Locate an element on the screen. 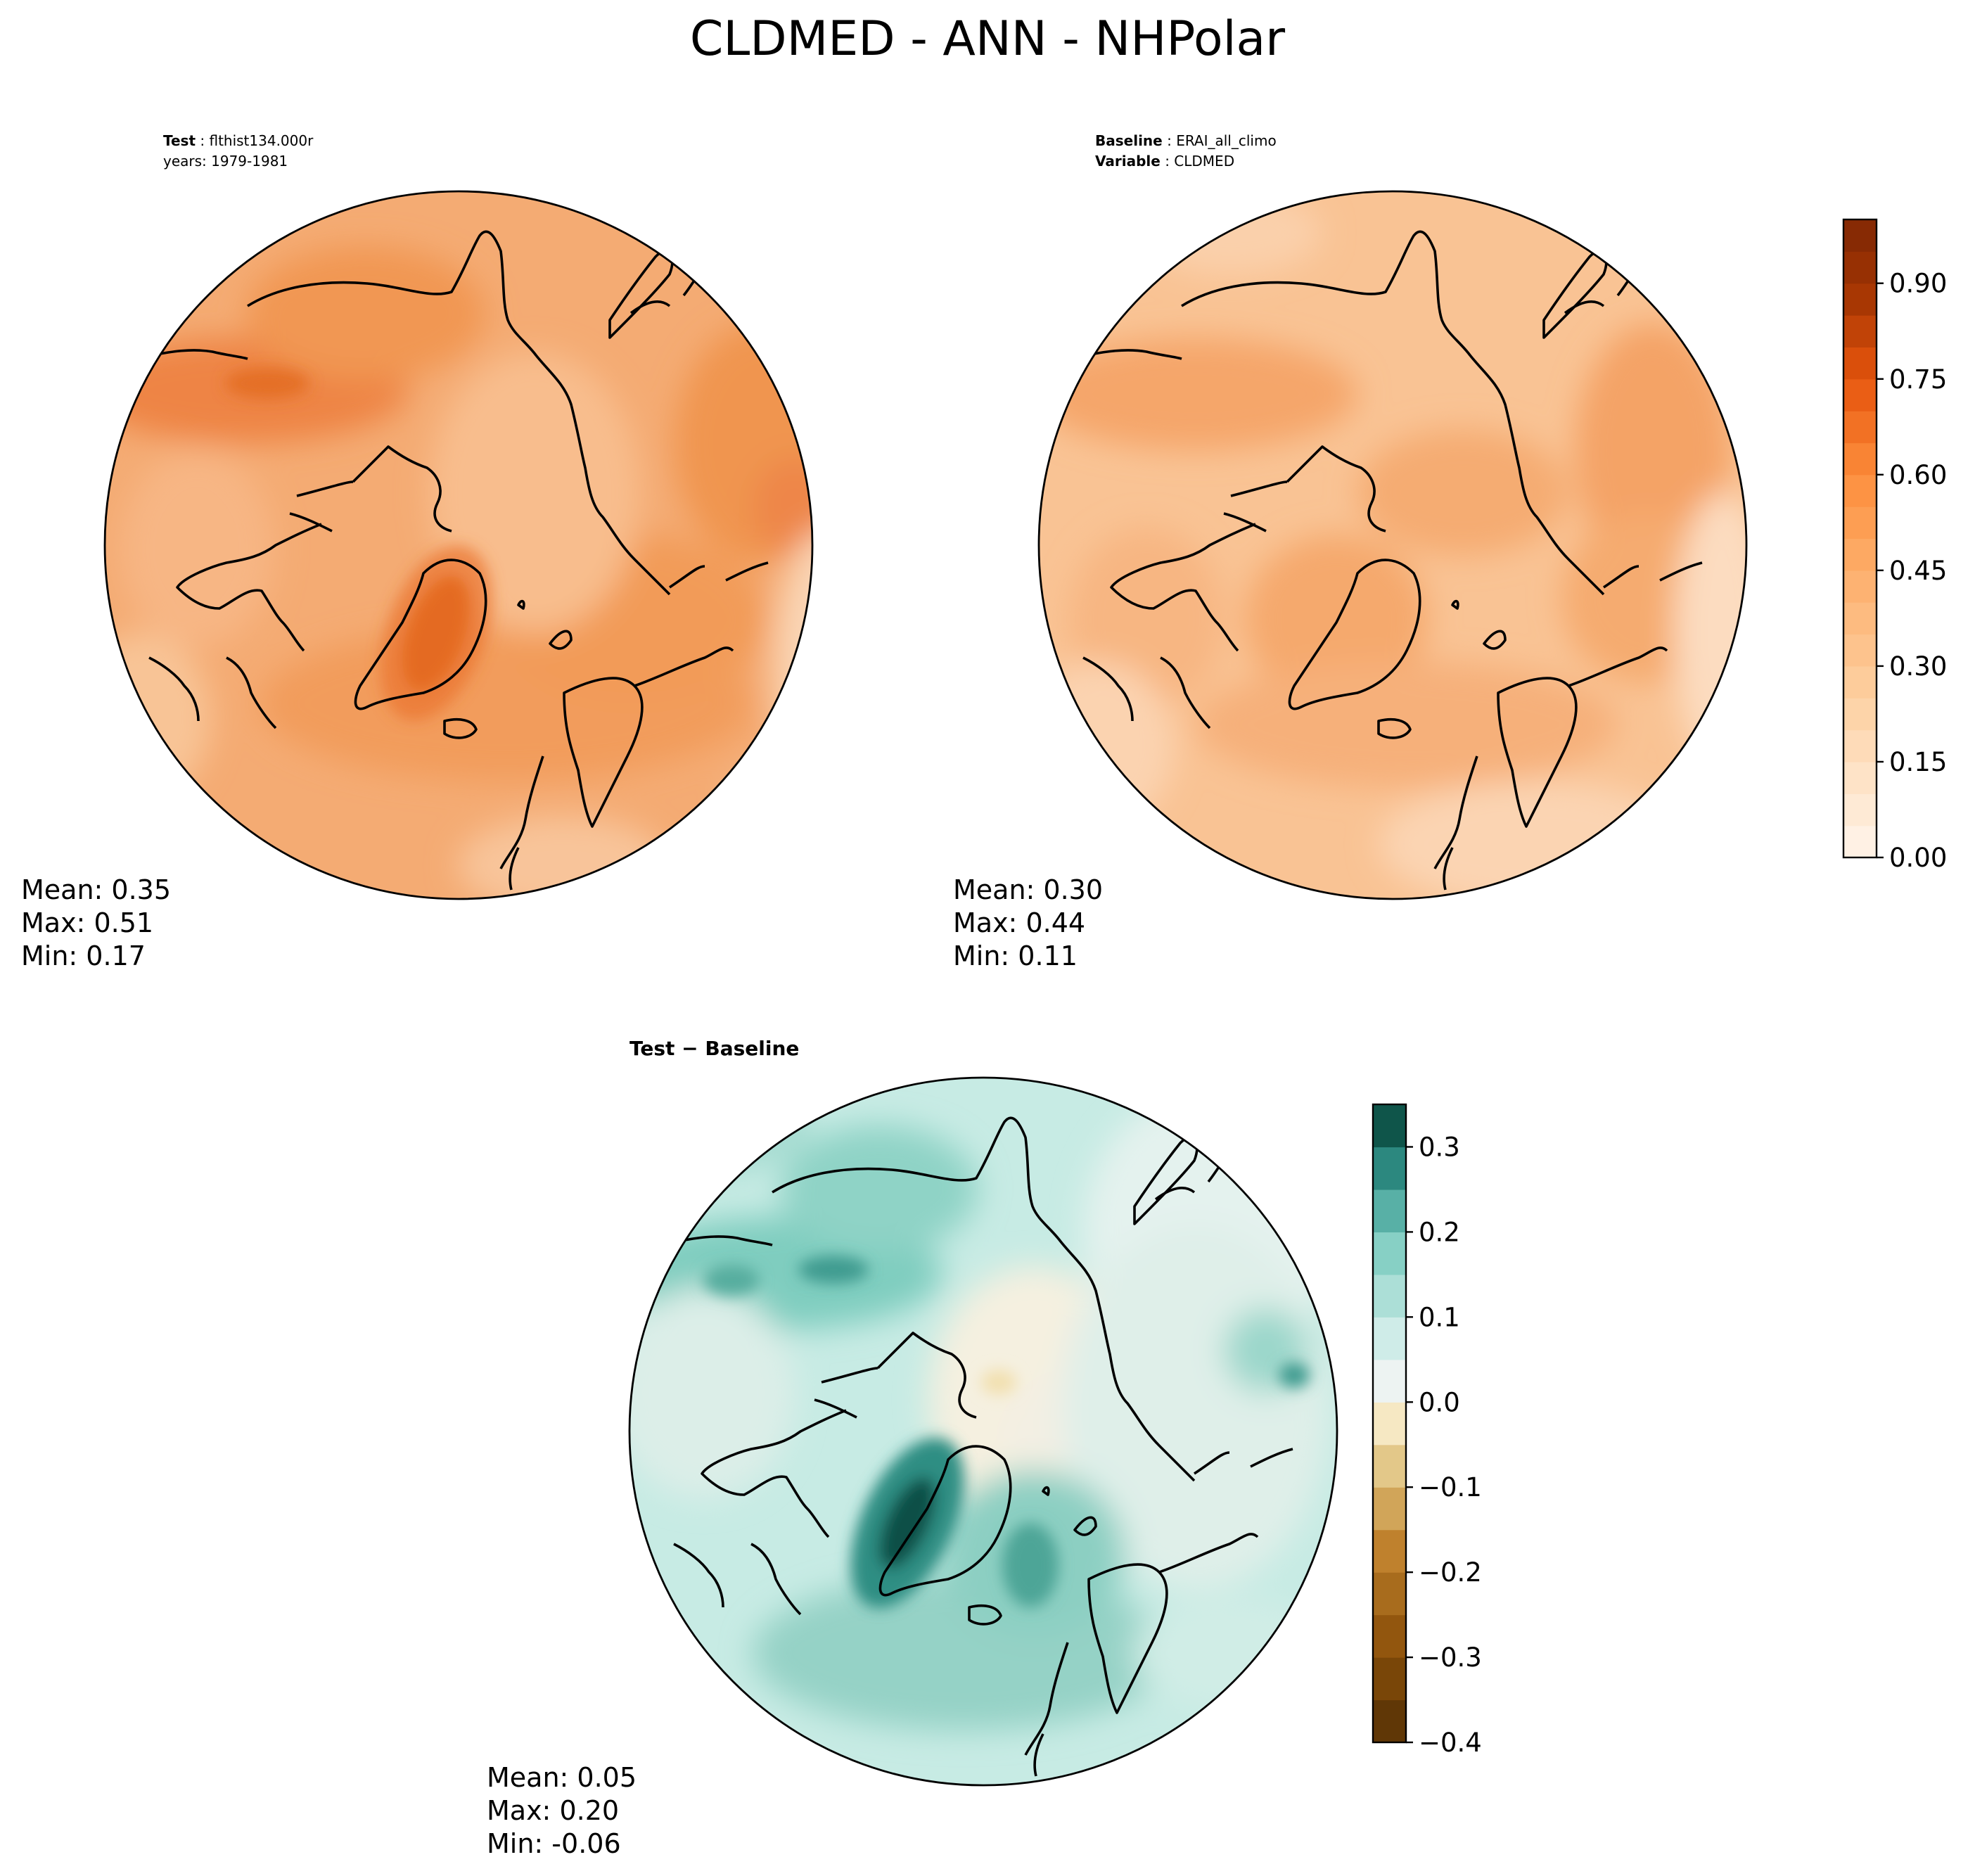 This screenshot has height=1876, width=1975. brbg-colorbar-tick-label: 0.2 is located at coordinates (1439, 1232).